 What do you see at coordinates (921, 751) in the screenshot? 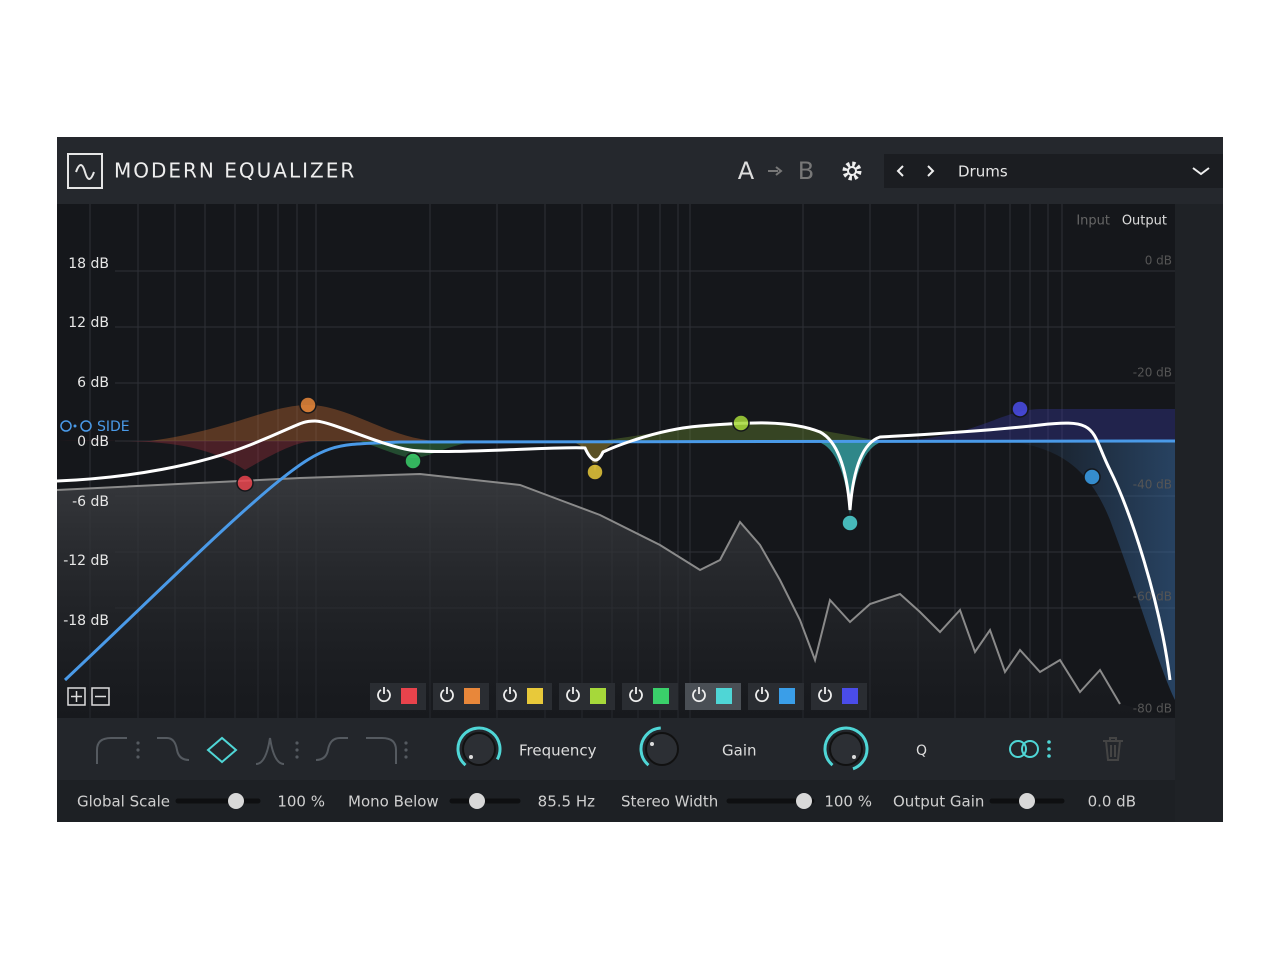
I see `label-q: Q` at bounding box center [921, 751].